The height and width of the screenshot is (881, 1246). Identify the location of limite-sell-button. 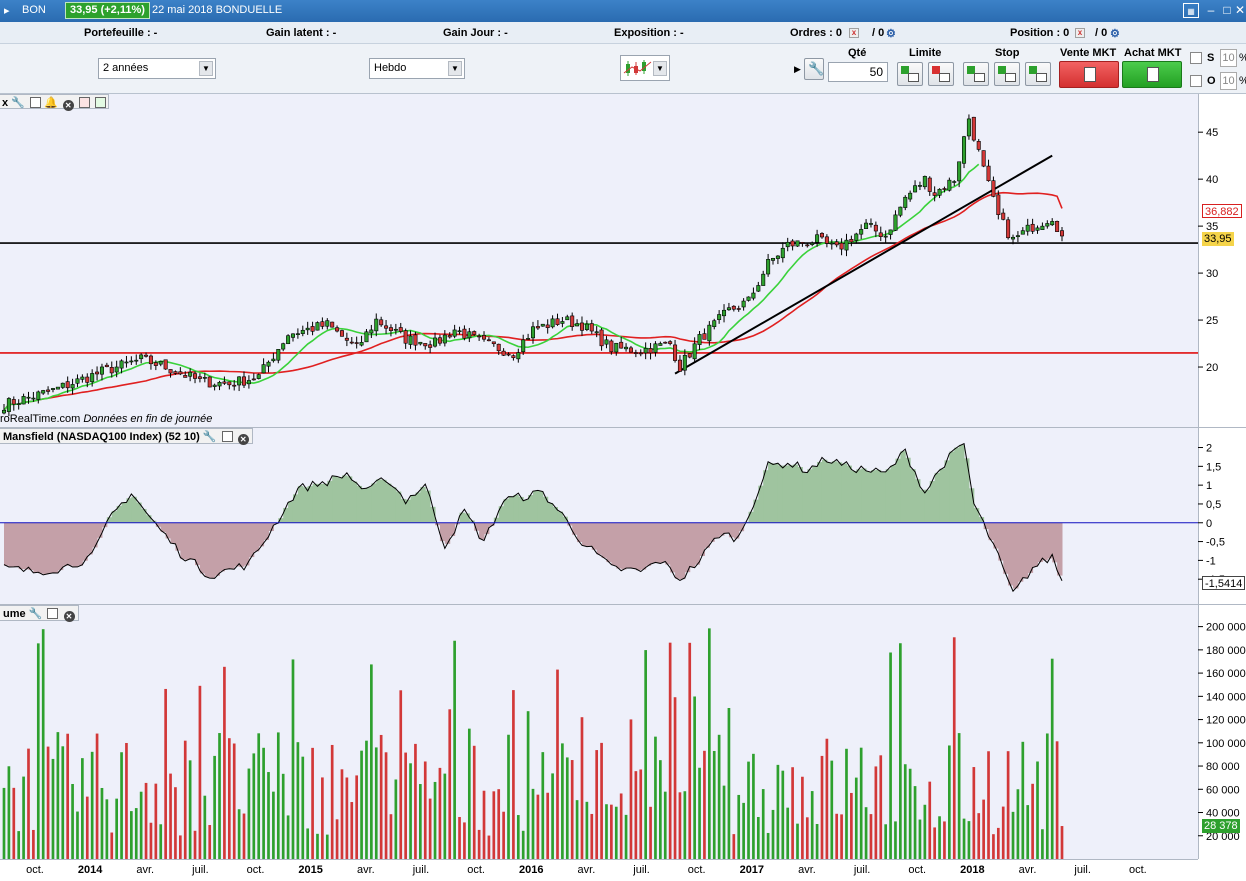
(941, 74).